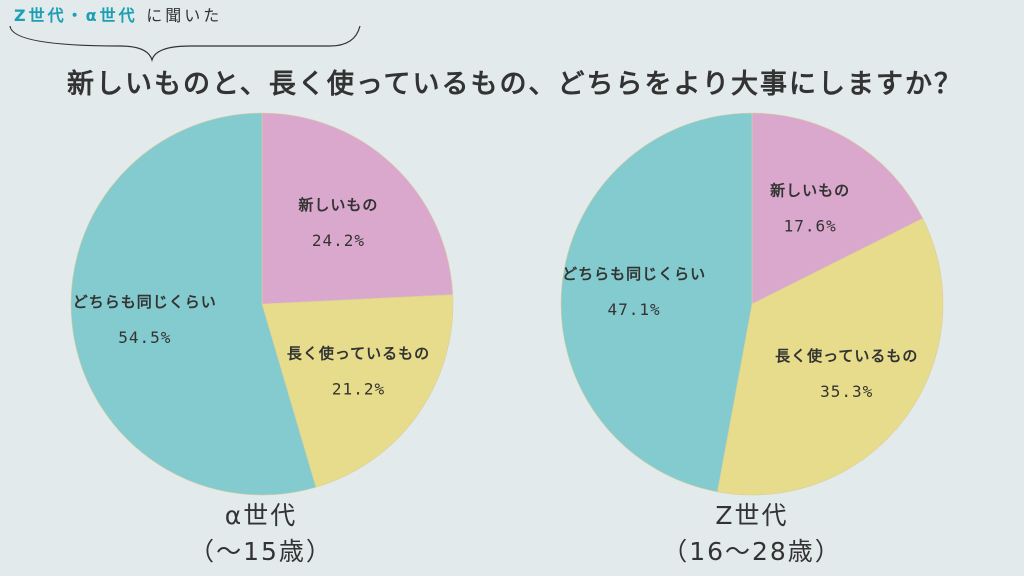  What do you see at coordinates (810, 191) in the screenshot?
I see `pie-label-z-new: 新しいもの` at bounding box center [810, 191].